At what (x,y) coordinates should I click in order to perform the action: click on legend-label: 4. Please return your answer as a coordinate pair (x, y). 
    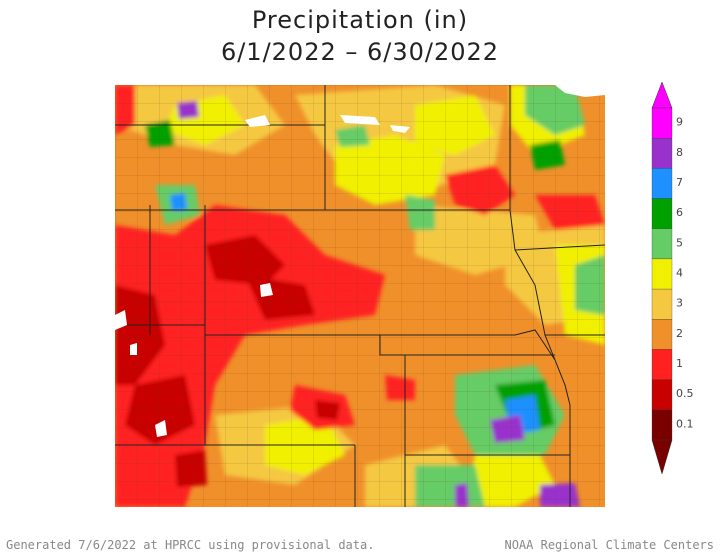
    Looking at the image, I should click on (679, 272).